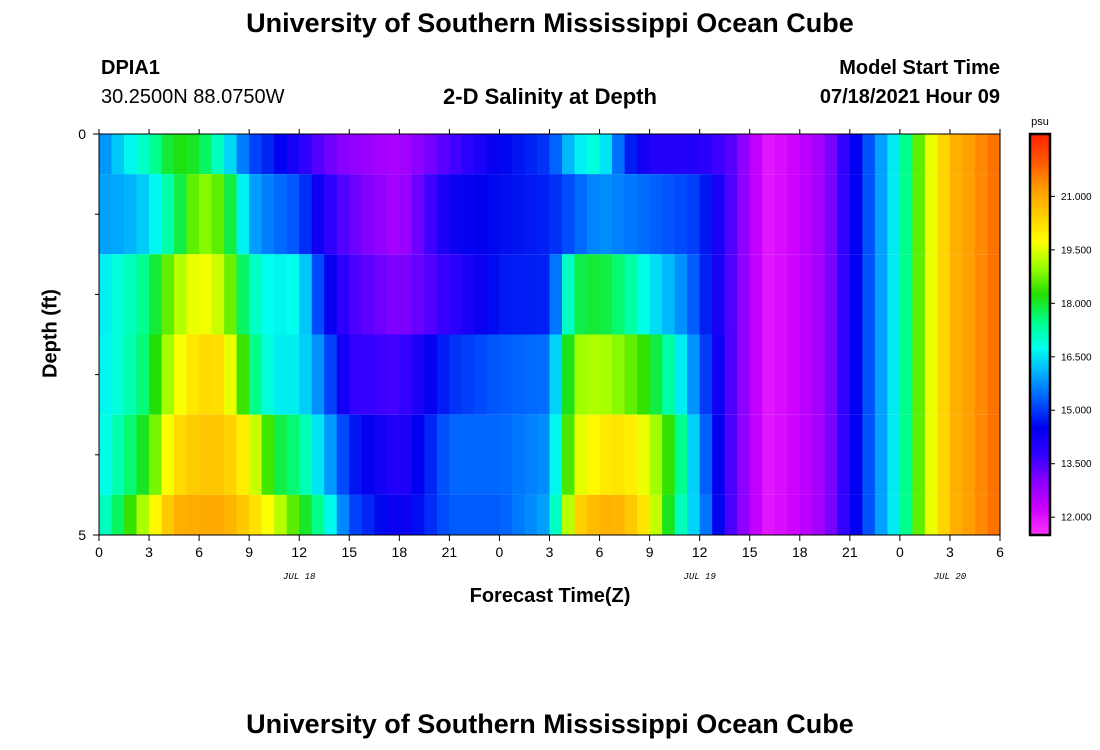 This screenshot has height=750, width=1100. Describe the element at coordinates (550, 596) in the screenshot. I see `x-axis-label: Forecast Time(Z)` at that location.